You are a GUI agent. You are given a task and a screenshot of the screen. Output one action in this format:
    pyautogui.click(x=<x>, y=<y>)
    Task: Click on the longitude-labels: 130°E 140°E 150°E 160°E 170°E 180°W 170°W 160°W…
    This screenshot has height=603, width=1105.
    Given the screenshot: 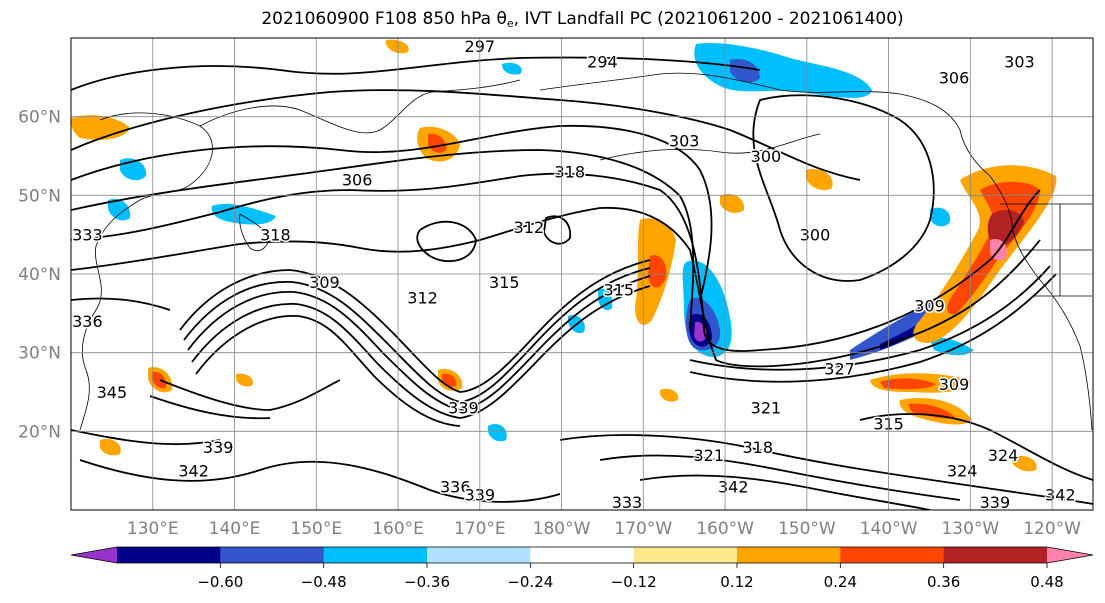 What is the action you would take?
    pyautogui.click(x=604, y=529)
    